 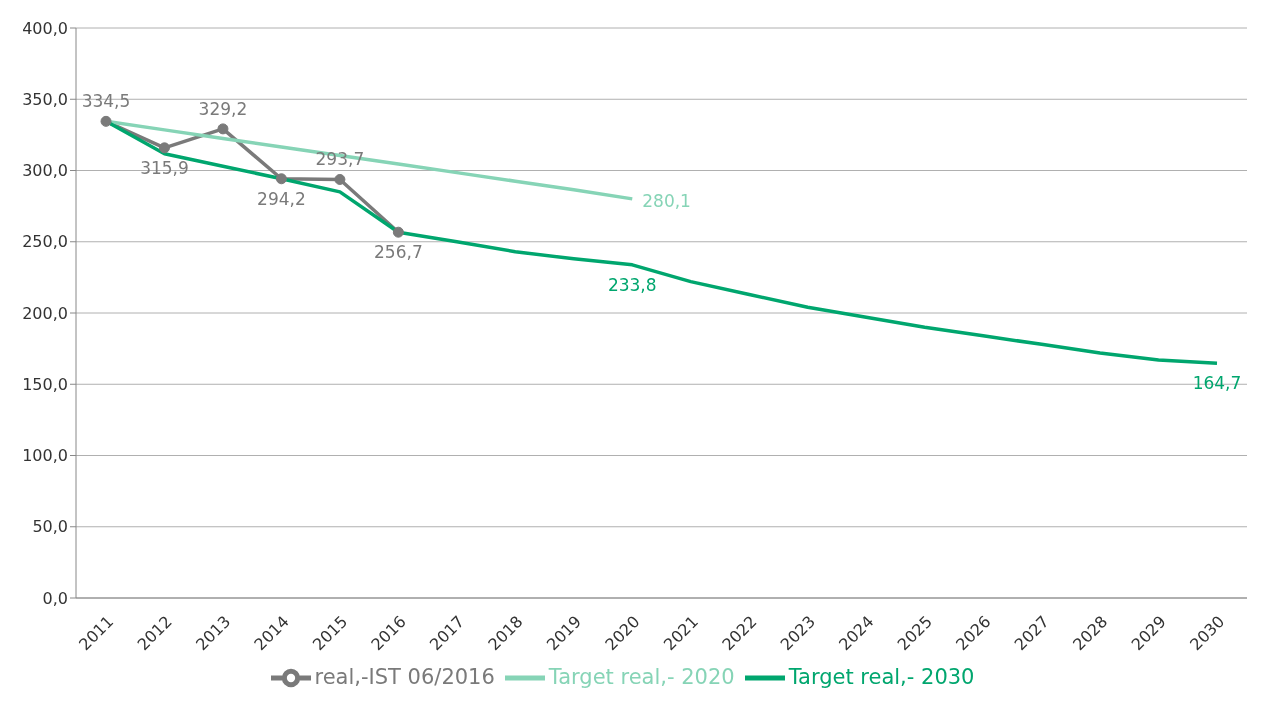 What do you see at coordinates (340, 159) in the screenshot?
I see `data-label: 293,7` at bounding box center [340, 159].